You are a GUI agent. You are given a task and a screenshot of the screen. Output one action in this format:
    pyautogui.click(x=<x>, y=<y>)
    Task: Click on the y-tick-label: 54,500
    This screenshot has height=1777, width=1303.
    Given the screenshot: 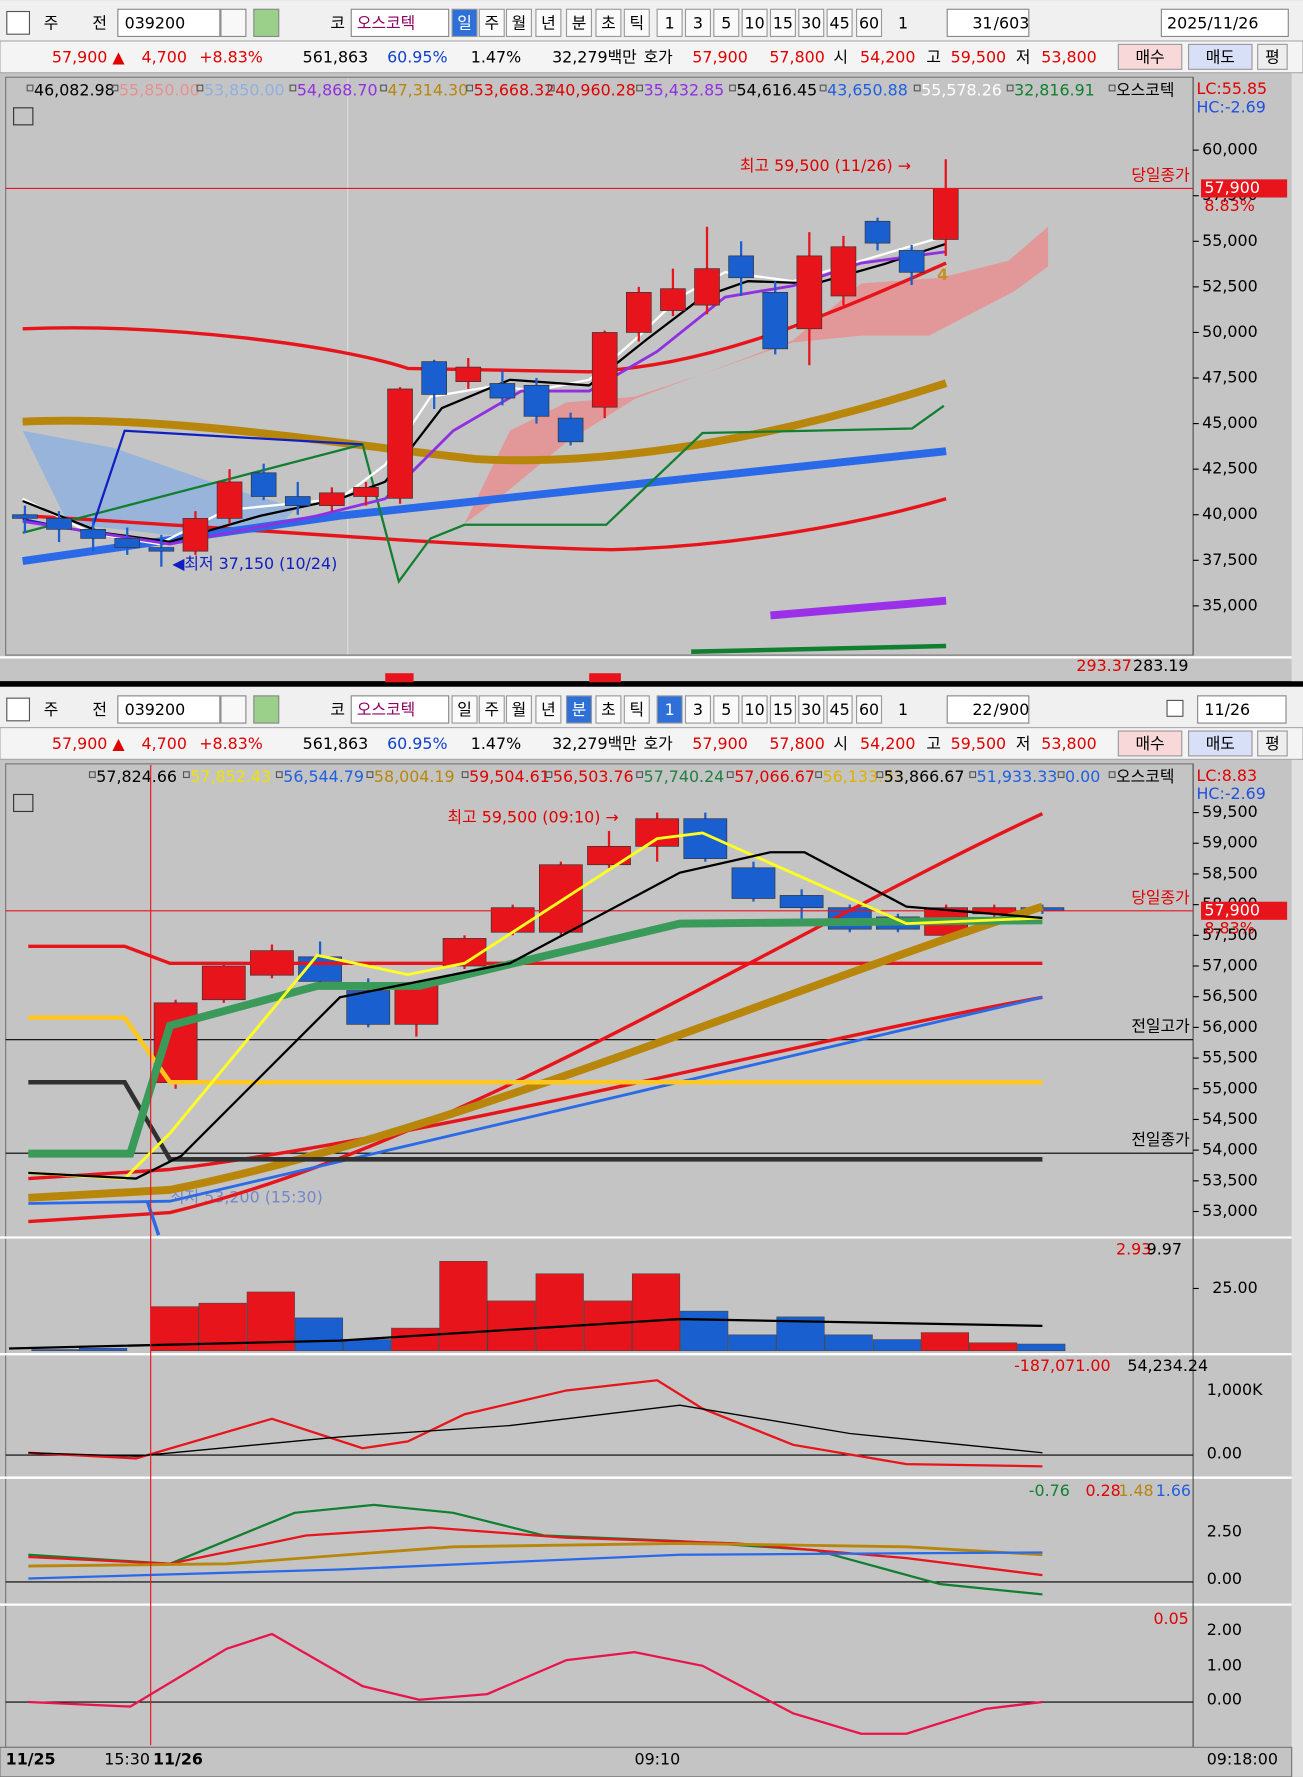 What is the action you would take?
    pyautogui.click(x=1230, y=1118)
    